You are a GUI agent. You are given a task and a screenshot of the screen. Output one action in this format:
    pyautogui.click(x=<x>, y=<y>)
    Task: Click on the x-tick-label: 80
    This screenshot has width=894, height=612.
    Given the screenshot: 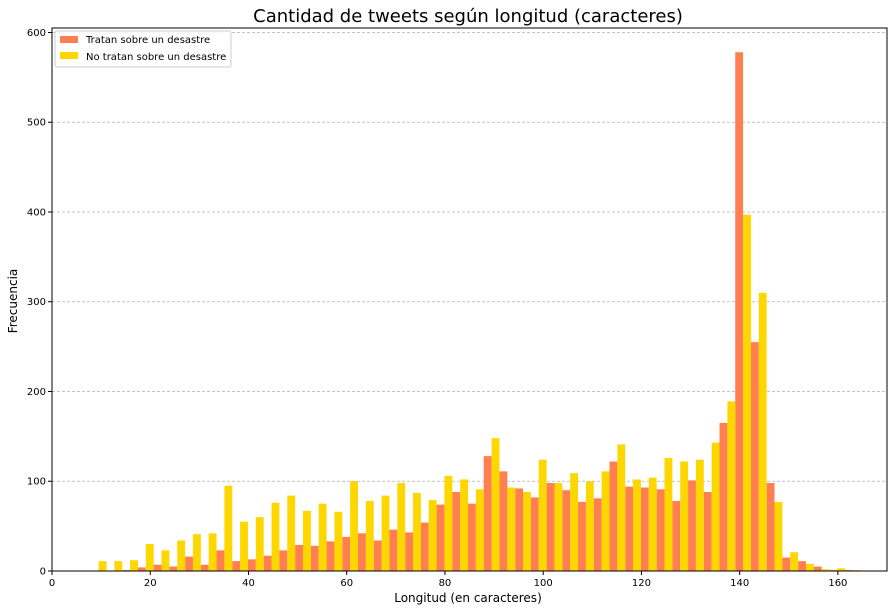 What is the action you would take?
    pyautogui.click(x=445, y=583)
    